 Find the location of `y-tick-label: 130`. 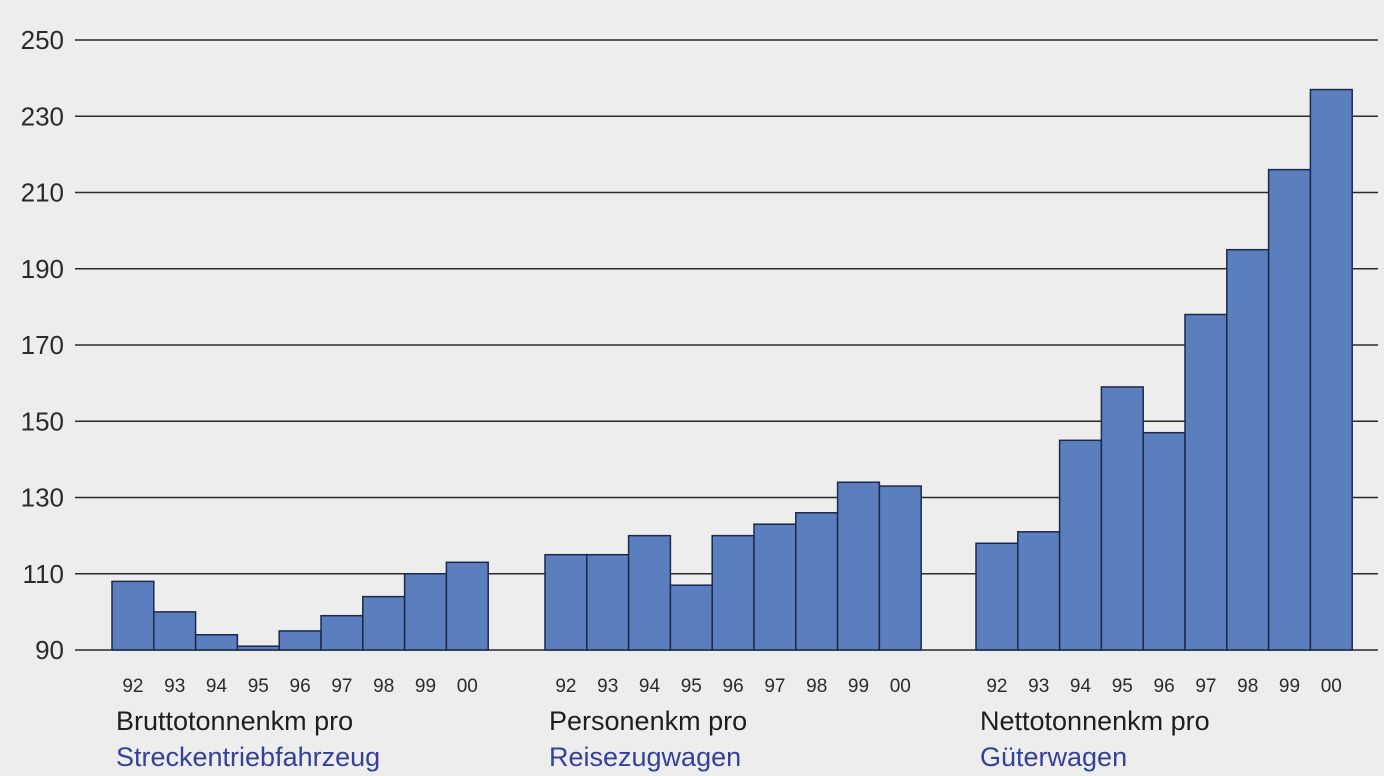

y-tick-label: 130 is located at coordinates (42, 498).